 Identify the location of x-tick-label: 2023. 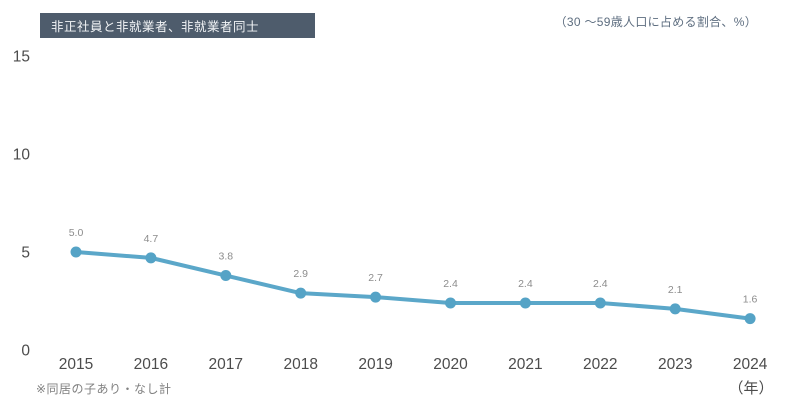
(675, 364).